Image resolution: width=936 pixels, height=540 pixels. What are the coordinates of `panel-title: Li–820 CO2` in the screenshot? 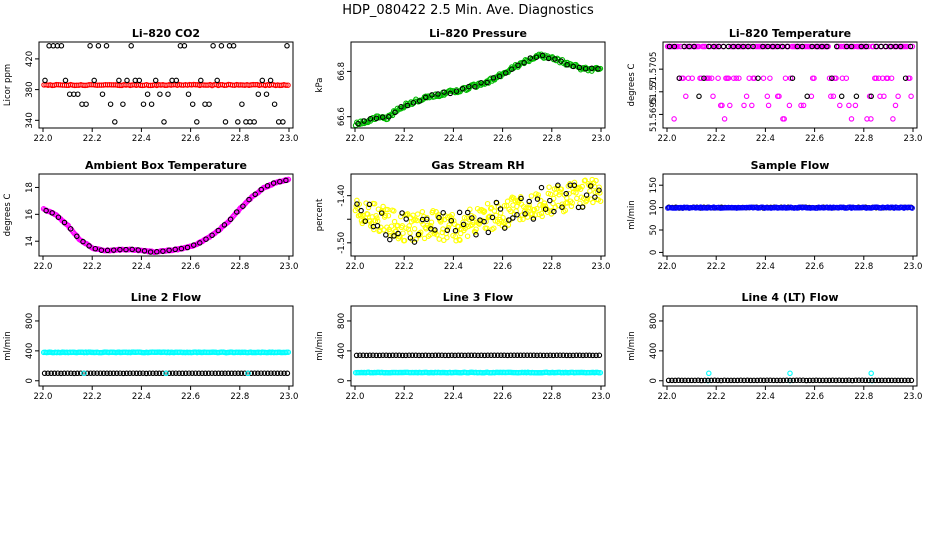 It's located at (166, 33).